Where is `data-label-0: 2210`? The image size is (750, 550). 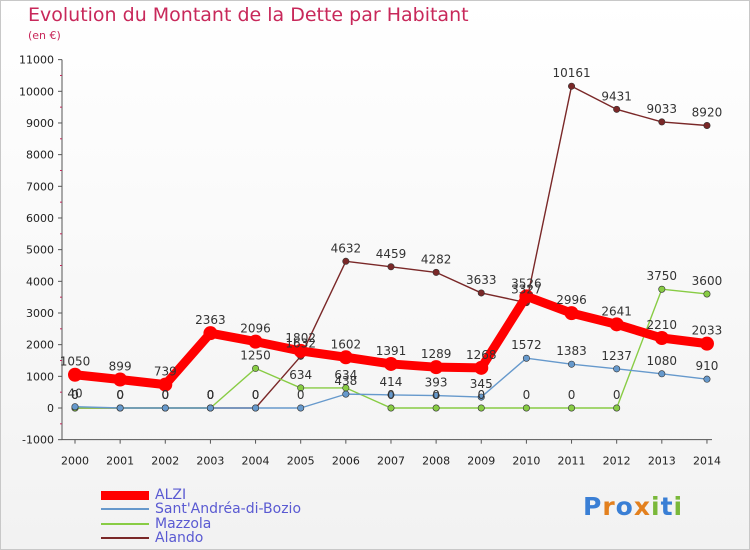 data-label-0: 2210 is located at coordinates (662, 325).